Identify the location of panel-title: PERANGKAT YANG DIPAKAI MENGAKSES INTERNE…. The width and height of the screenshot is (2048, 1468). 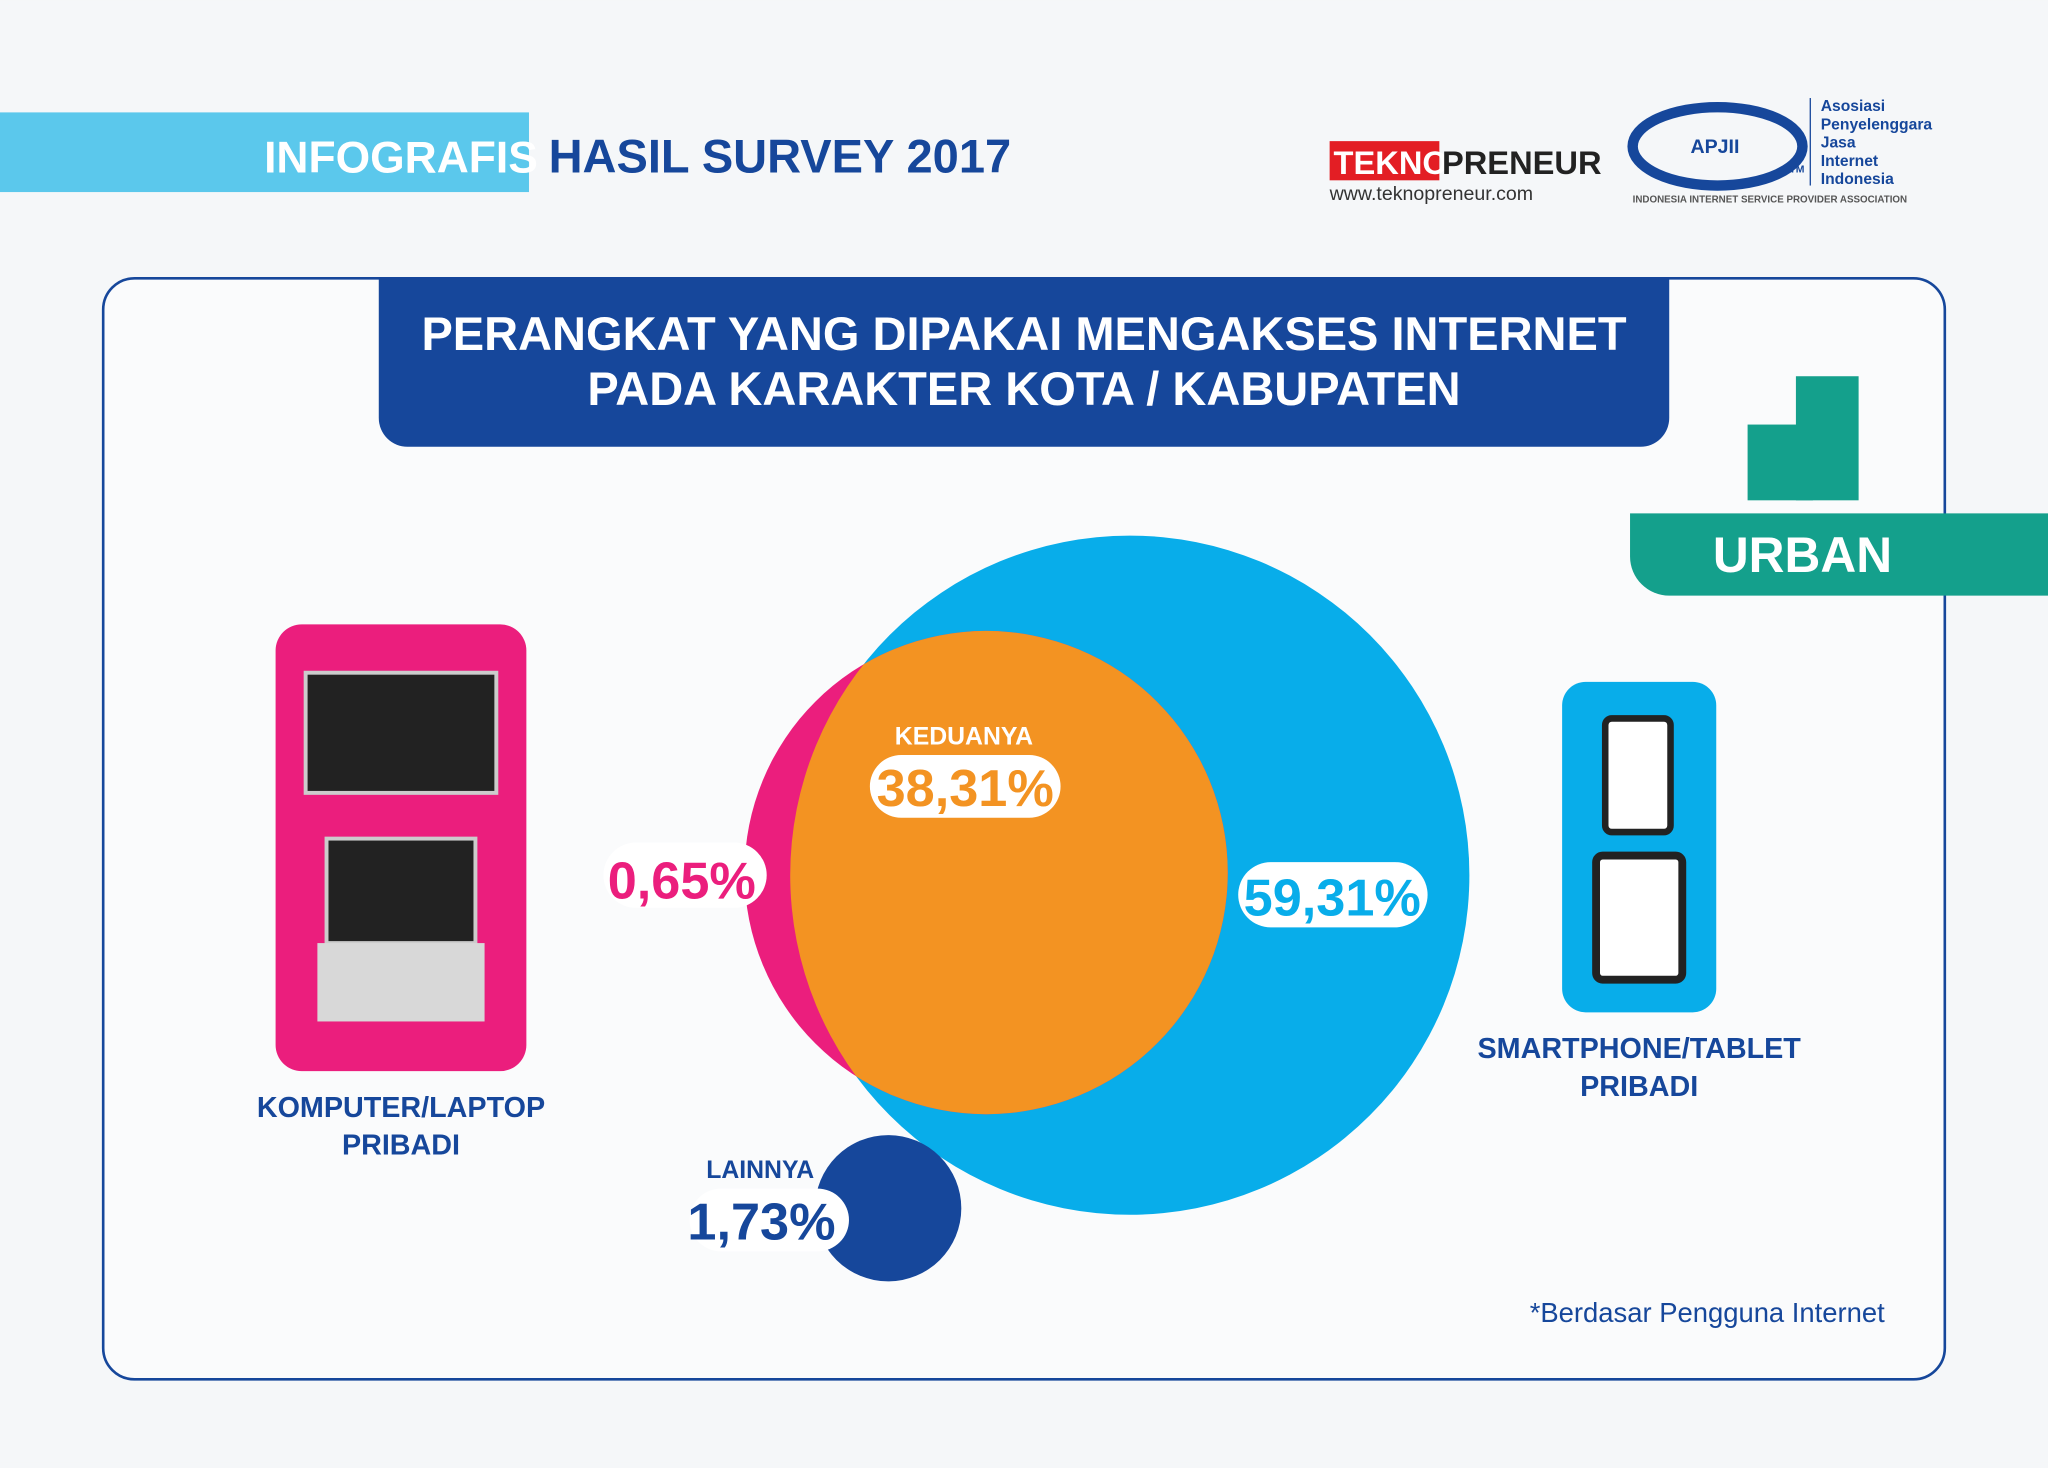
(1023, 333).